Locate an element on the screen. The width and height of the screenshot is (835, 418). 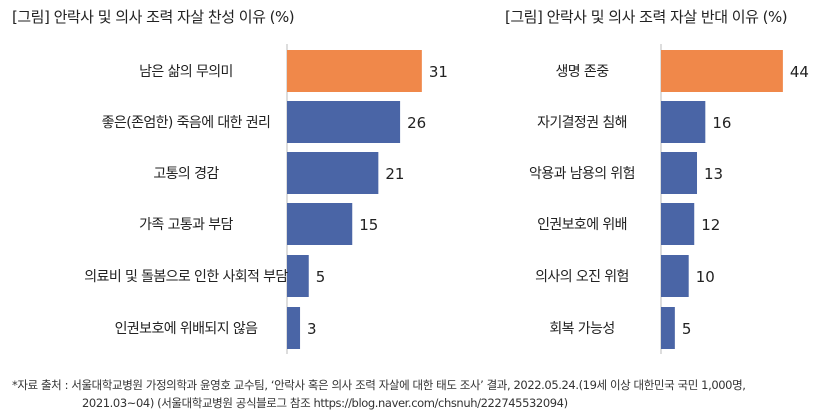
category-label: 의료비 및 돌봄으로 인한 사회적 부담 is located at coordinates (186, 277).